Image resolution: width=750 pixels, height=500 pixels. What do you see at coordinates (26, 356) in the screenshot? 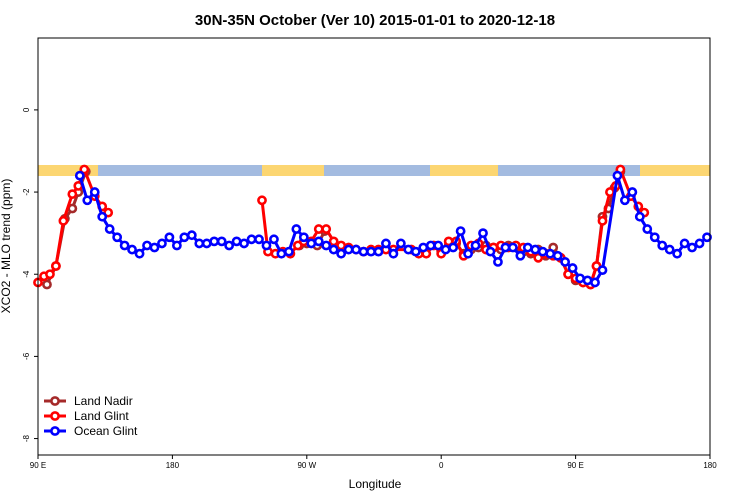
I see `y-tick-label: -6` at bounding box center [26, 356].